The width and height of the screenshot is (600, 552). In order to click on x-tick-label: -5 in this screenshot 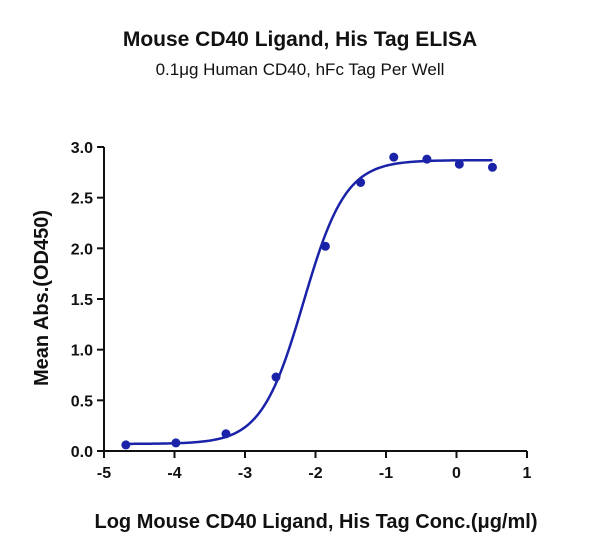, I will do `click(104, 473)`.